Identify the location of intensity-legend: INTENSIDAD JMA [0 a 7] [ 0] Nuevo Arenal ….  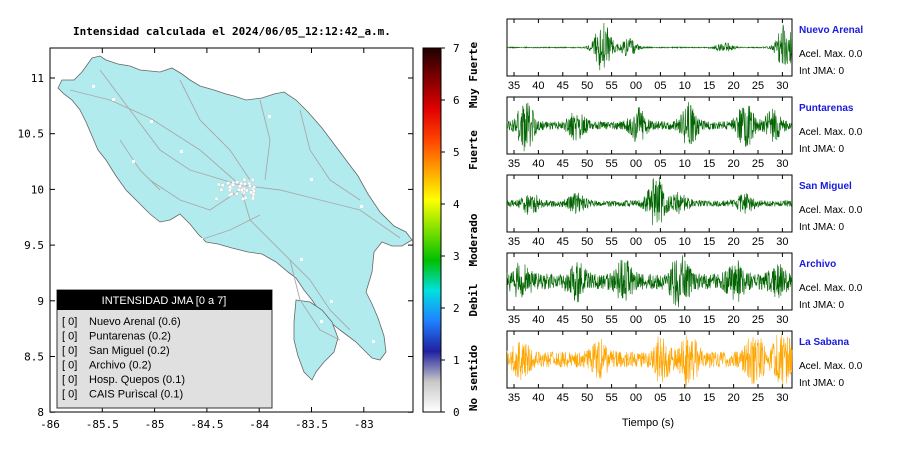
(164, 349).